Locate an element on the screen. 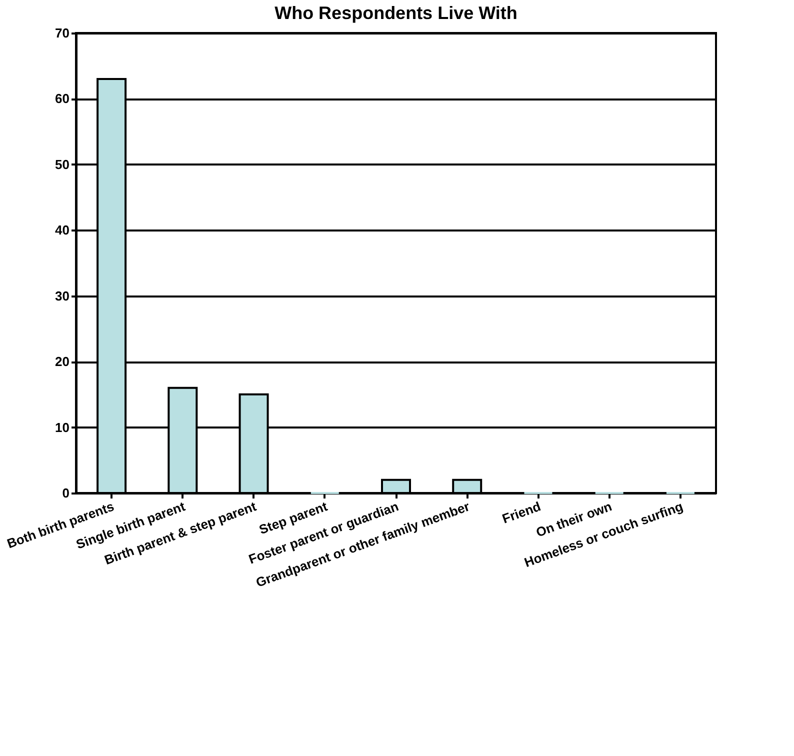  y-tick-label: 20 is located at coordinates (62, 362).